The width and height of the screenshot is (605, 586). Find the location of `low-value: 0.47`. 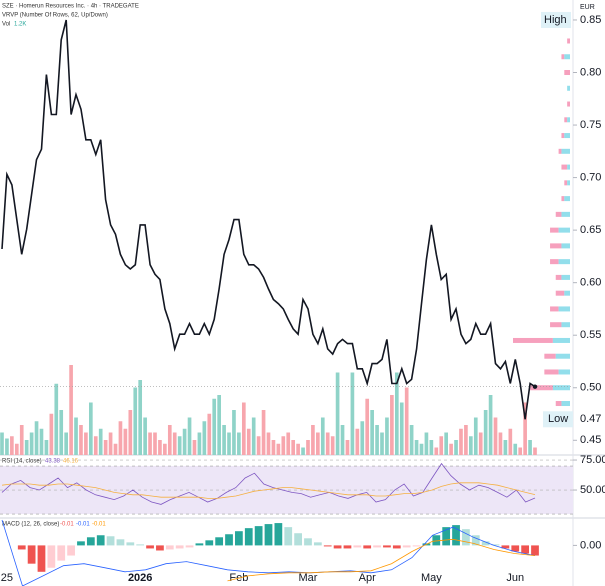

low-value: 0.47 is located at coordinates (590, 419).